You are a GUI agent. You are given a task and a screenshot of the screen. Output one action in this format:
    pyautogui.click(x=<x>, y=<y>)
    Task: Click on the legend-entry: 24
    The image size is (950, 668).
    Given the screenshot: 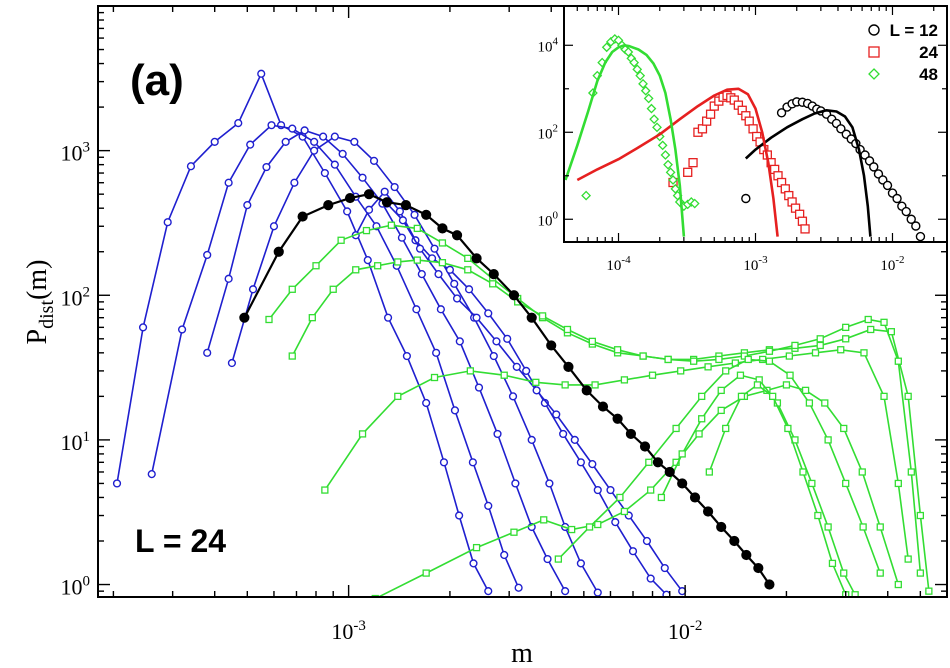 What is the action you would take?
    pyautogui.click(x=903, y=52)
    